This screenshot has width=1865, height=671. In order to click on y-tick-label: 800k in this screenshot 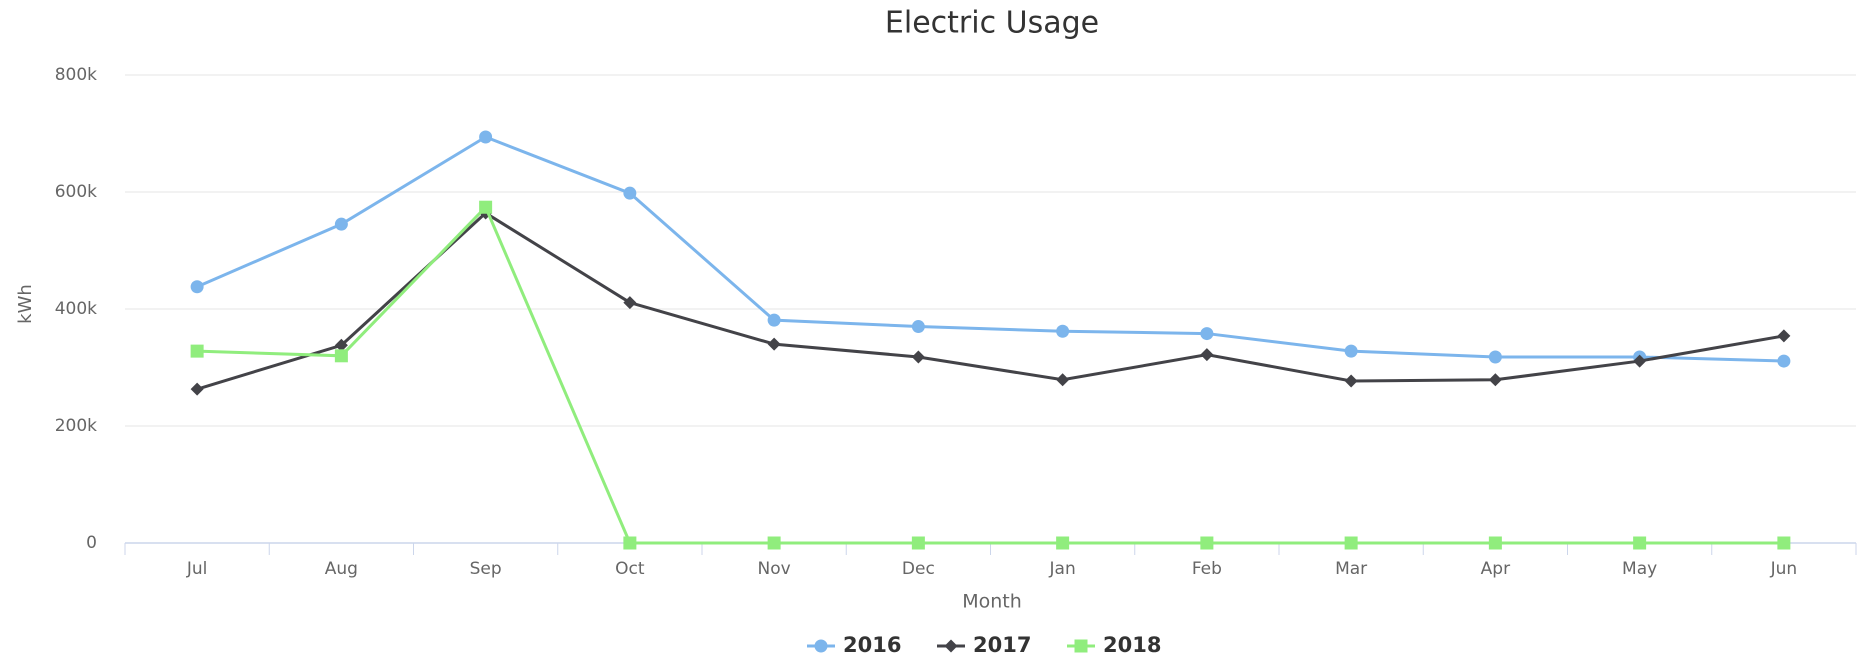, I will do `click(76, 75)`.